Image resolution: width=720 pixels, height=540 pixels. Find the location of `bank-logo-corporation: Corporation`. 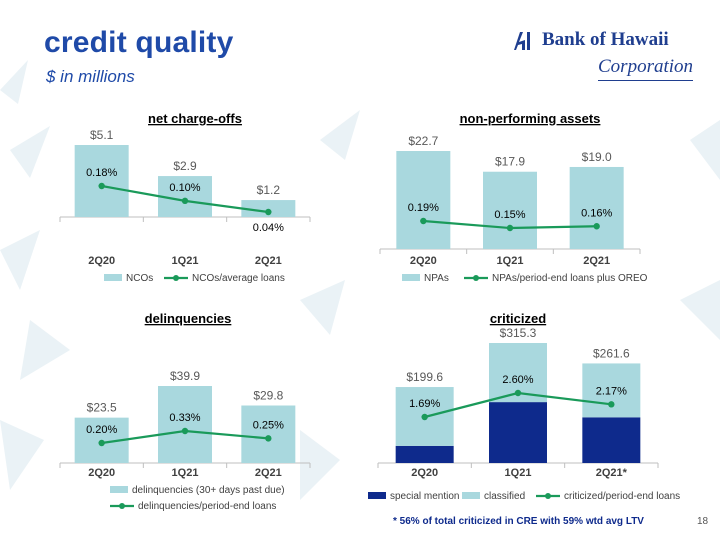

bank-logo-corporation: Corporation is located at coordinates (646, 68).